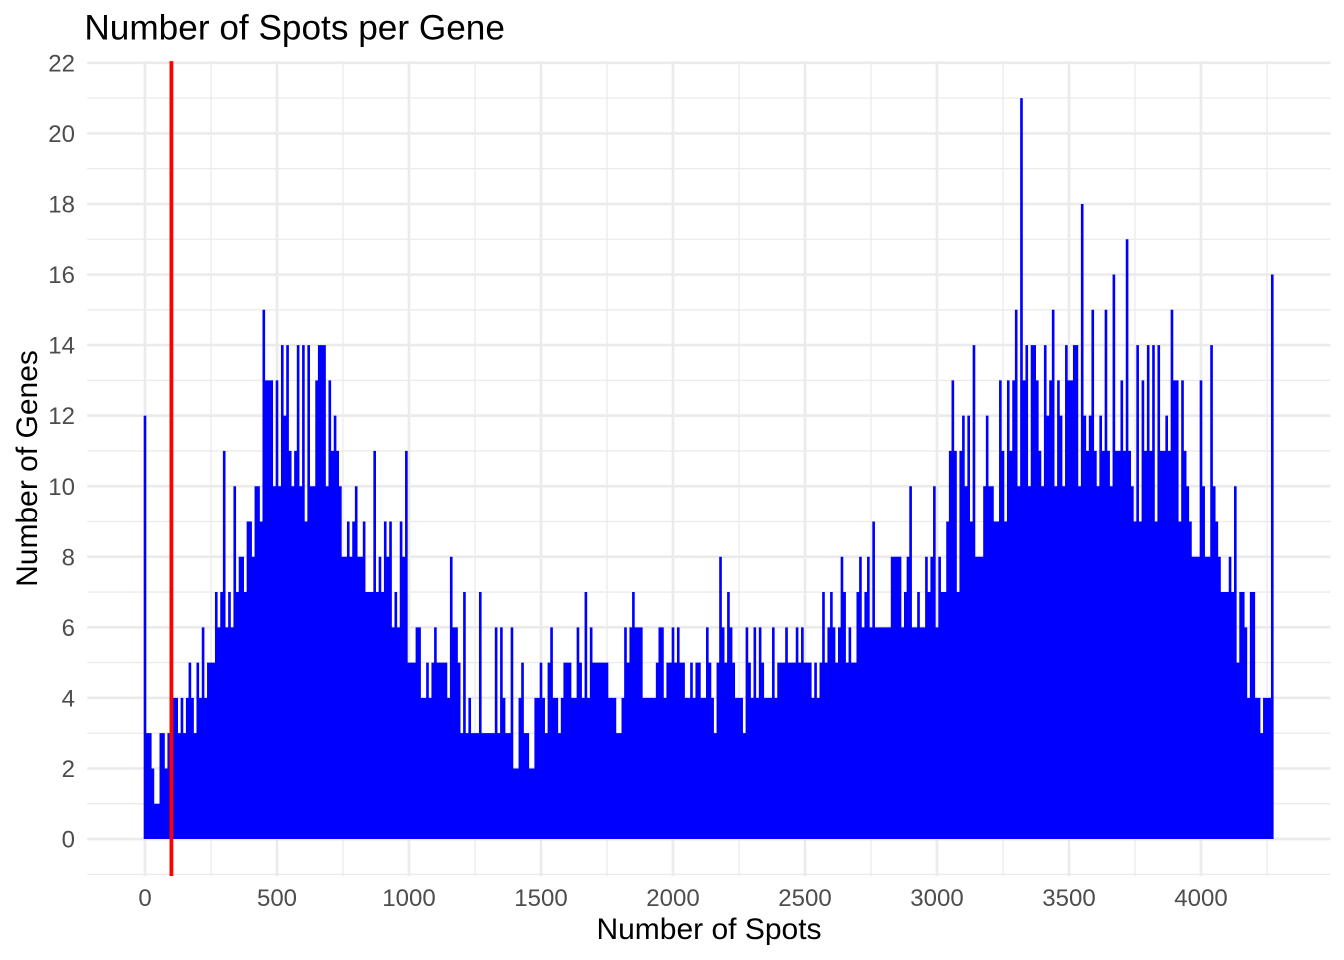  I want to click on svg-text: 20, so click(61, 134).